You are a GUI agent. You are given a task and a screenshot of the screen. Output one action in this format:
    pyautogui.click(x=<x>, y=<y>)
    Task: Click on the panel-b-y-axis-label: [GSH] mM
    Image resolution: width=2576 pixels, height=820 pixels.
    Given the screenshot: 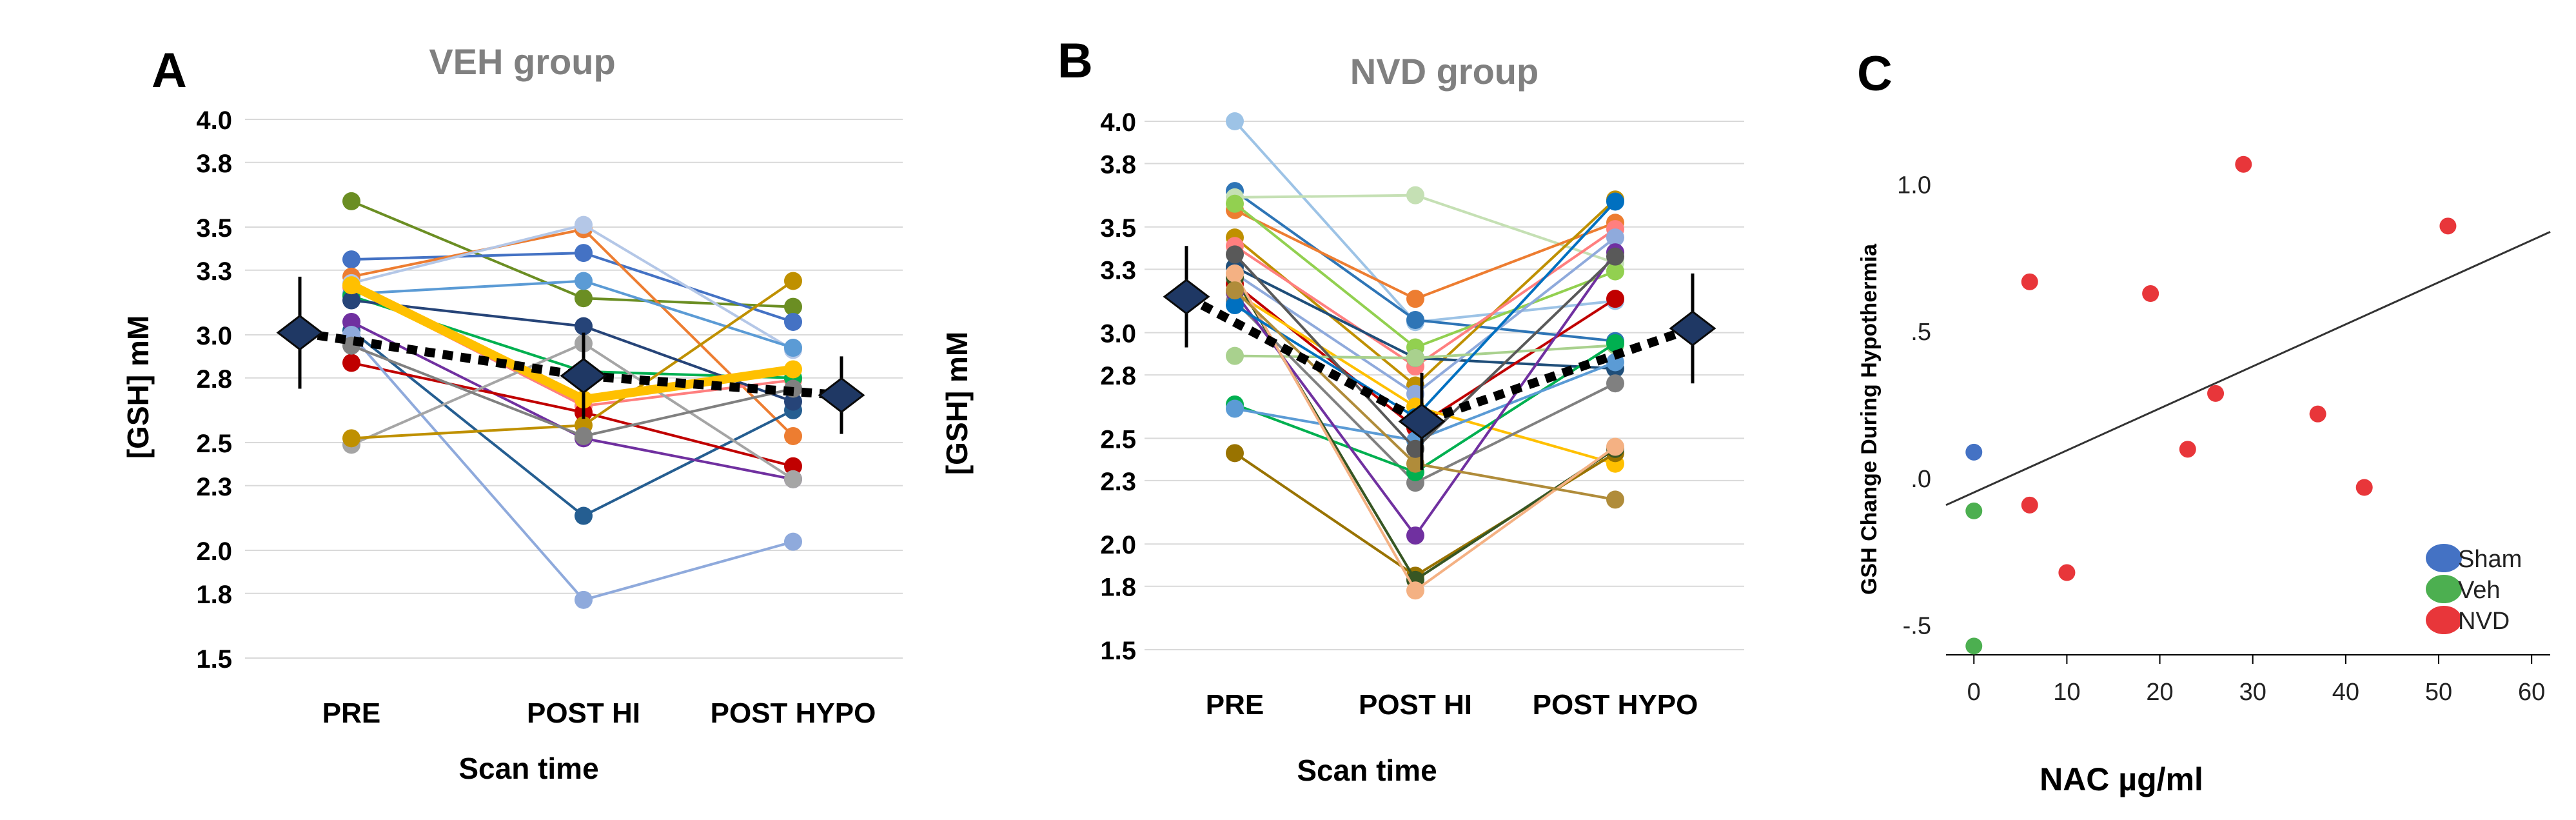 What is the action you would take?
    pyautogui.click(x=957, y=404)
    